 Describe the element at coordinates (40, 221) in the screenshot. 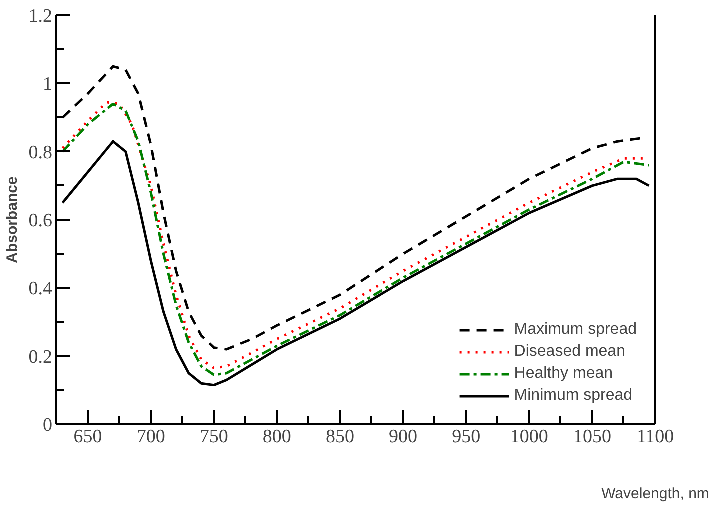

I see `y-tick-label: 0.6` at that location.